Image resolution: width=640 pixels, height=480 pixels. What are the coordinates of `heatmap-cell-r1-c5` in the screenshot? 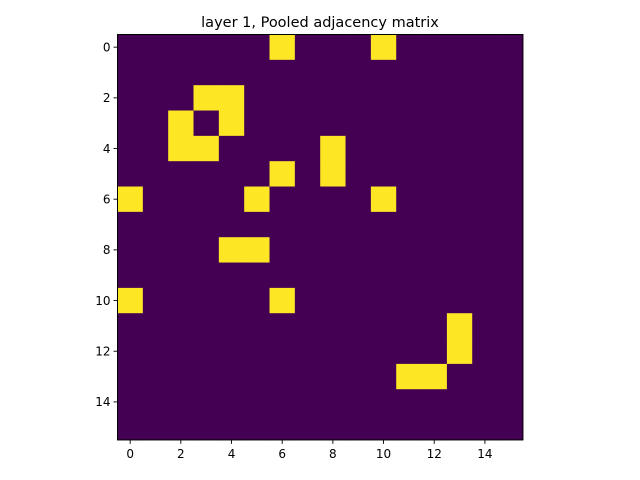 It's located at (257, 72).